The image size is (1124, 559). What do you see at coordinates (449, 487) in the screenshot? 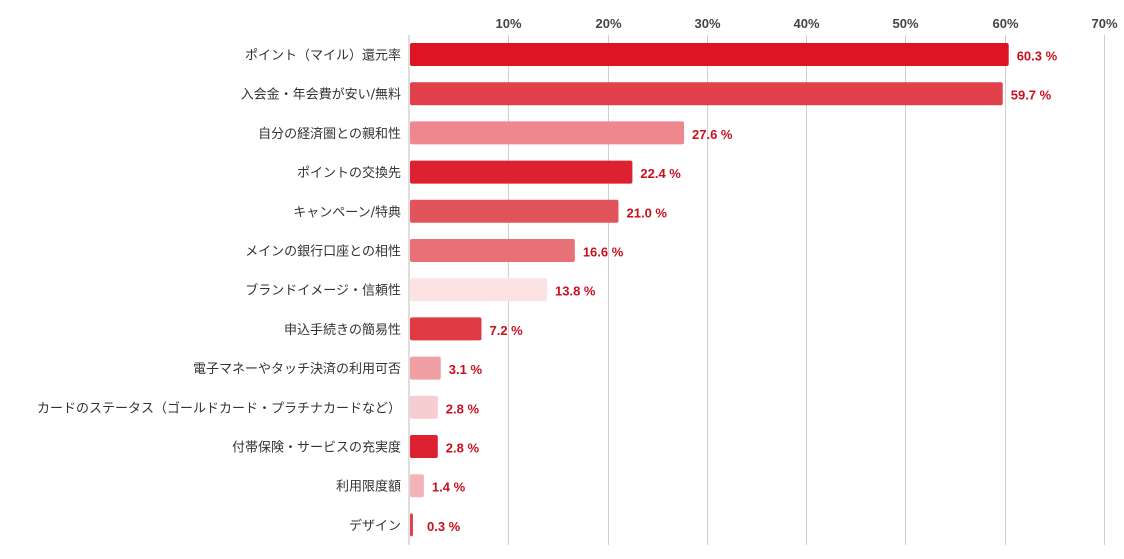
I see `data-label: 1.4 %` at bounding box center [449, 487].